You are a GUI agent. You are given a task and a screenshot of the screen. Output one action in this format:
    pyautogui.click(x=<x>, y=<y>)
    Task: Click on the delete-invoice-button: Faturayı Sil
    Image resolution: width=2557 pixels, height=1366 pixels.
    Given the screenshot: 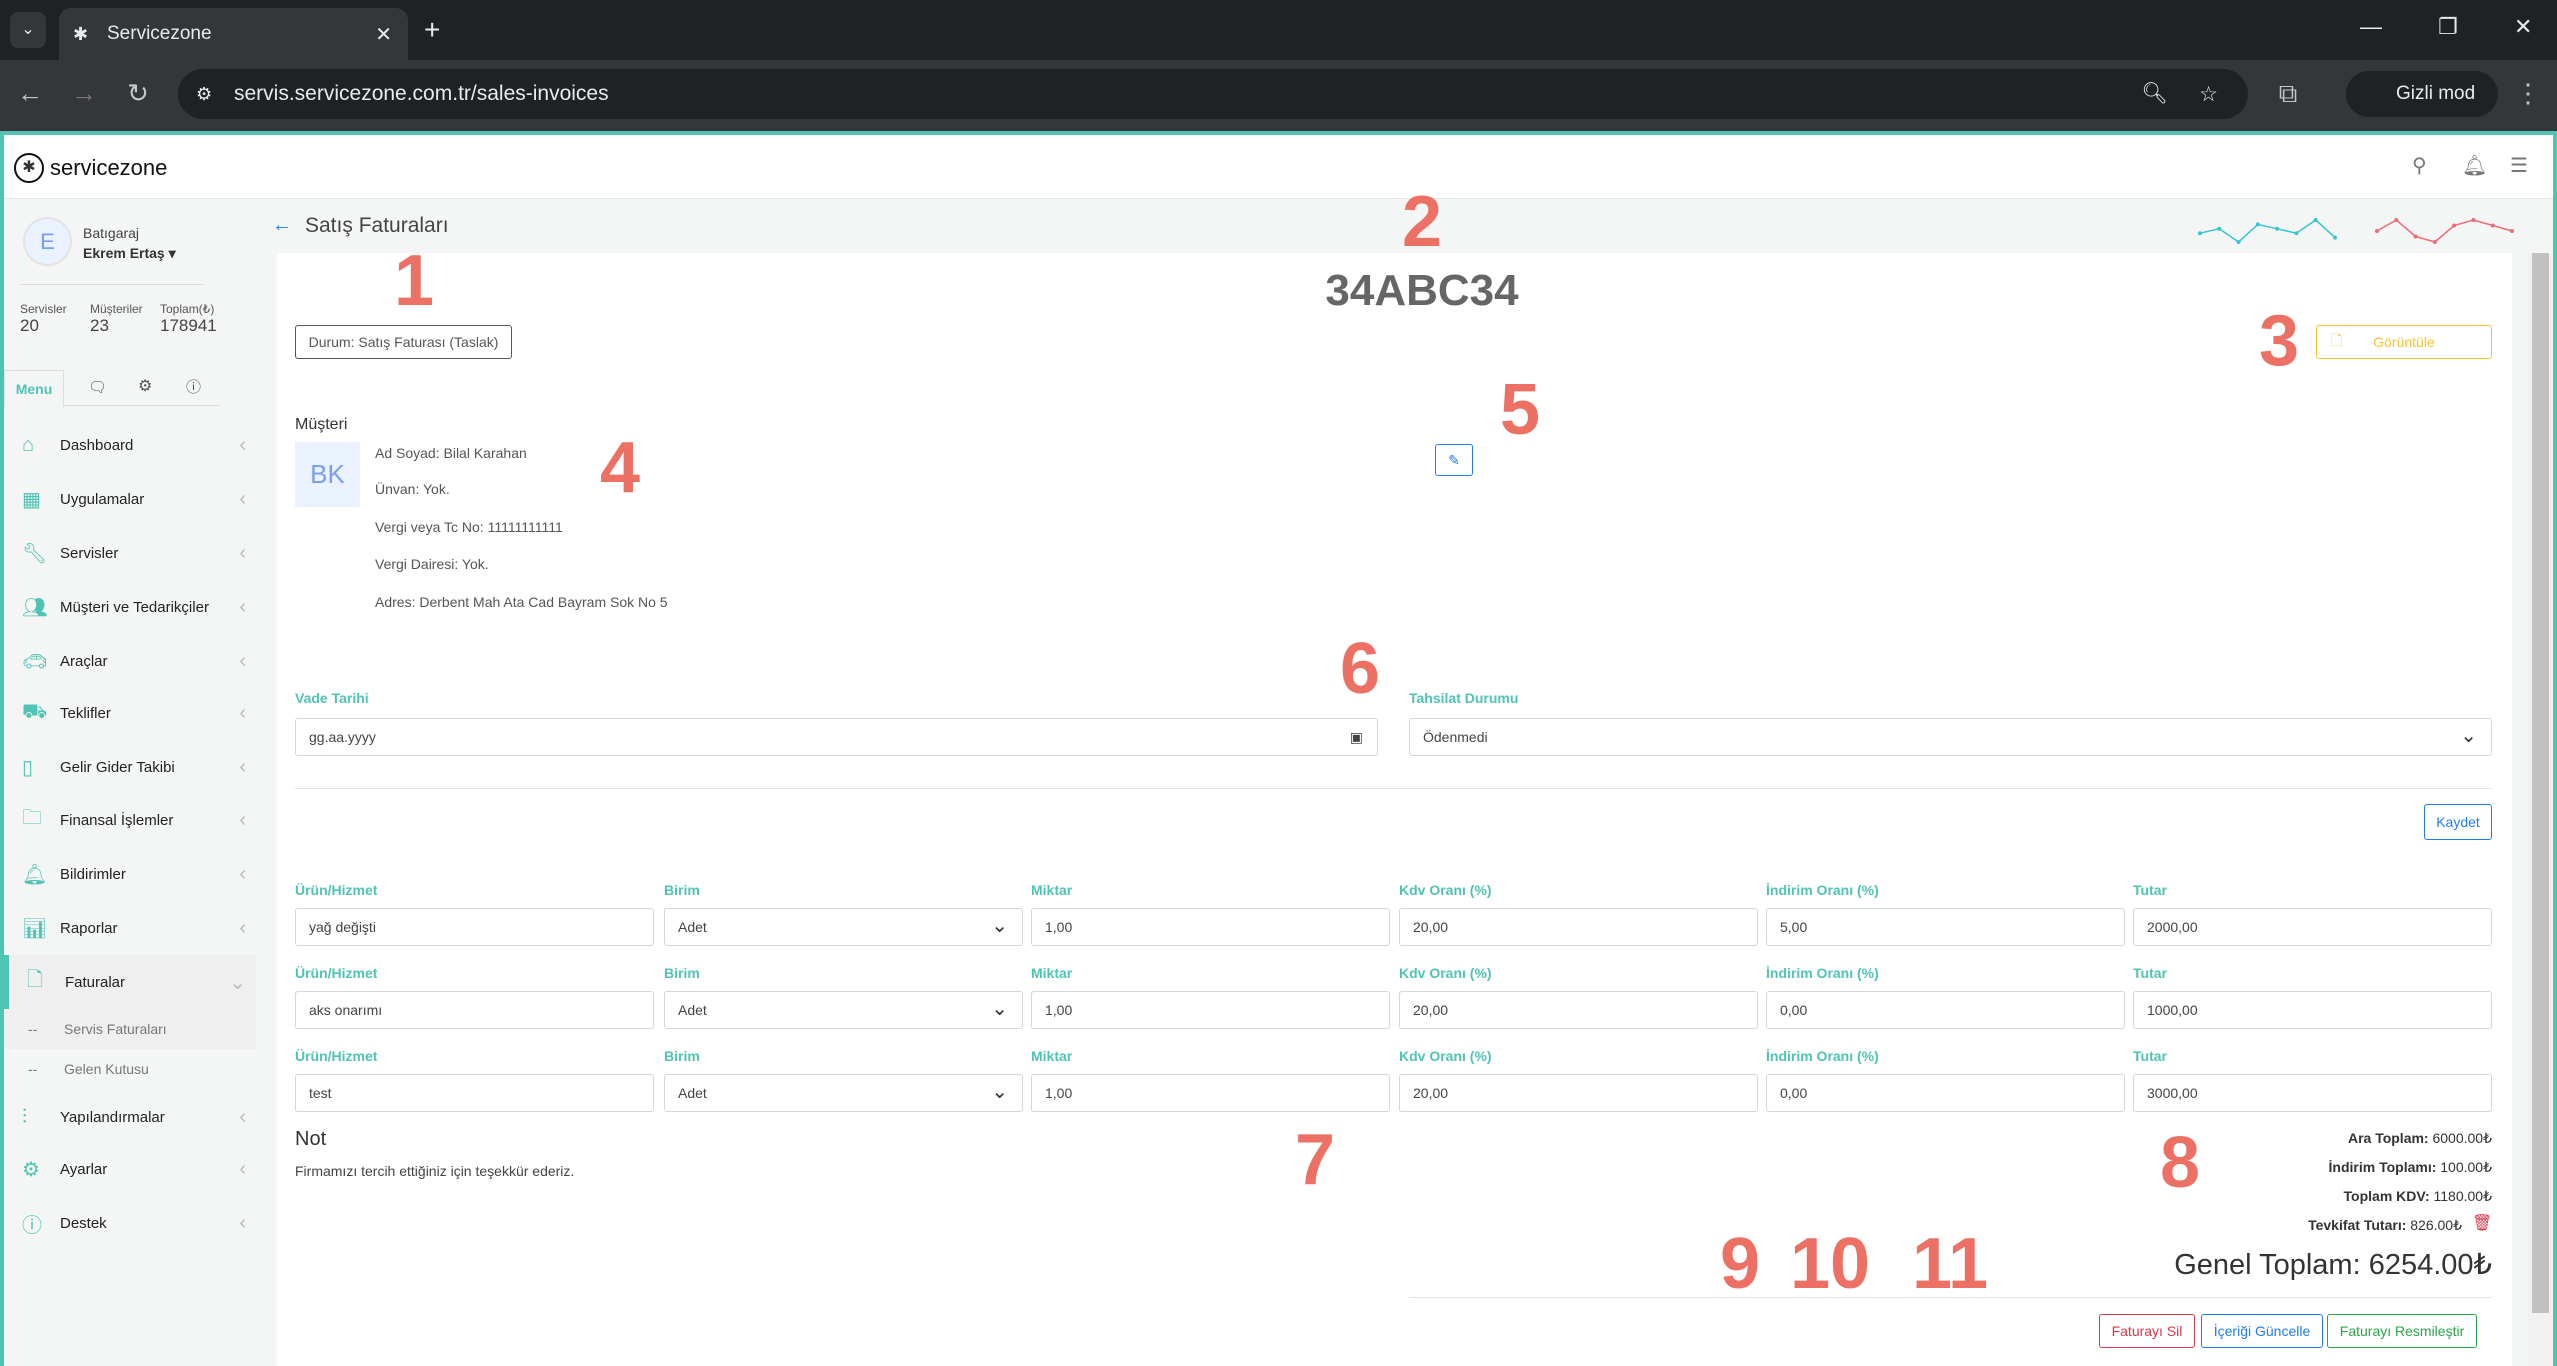 What is the action you would take?
    pyautogui.click(x=2147, y=1331)
    